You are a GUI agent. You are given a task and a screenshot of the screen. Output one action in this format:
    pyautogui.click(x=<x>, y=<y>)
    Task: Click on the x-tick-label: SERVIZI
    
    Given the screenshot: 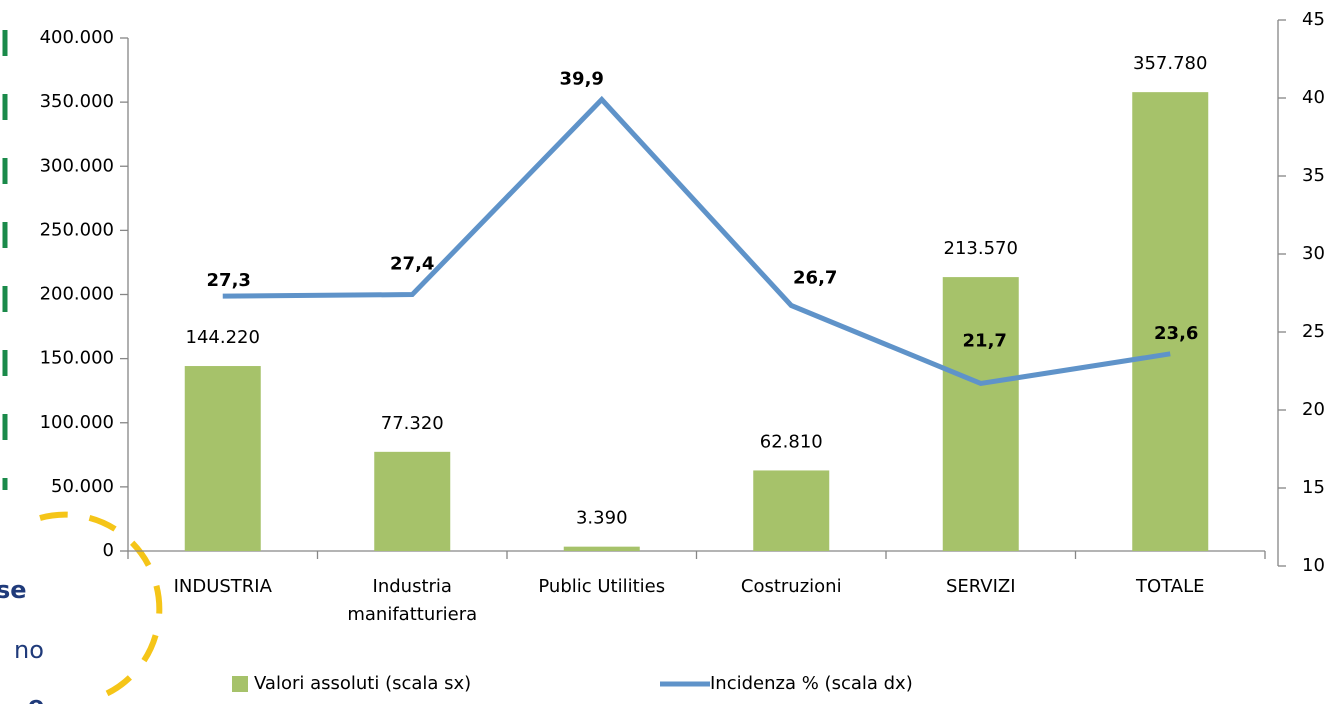 What is the action you would take?
    pyautogui.click(x=981, y=586)
    